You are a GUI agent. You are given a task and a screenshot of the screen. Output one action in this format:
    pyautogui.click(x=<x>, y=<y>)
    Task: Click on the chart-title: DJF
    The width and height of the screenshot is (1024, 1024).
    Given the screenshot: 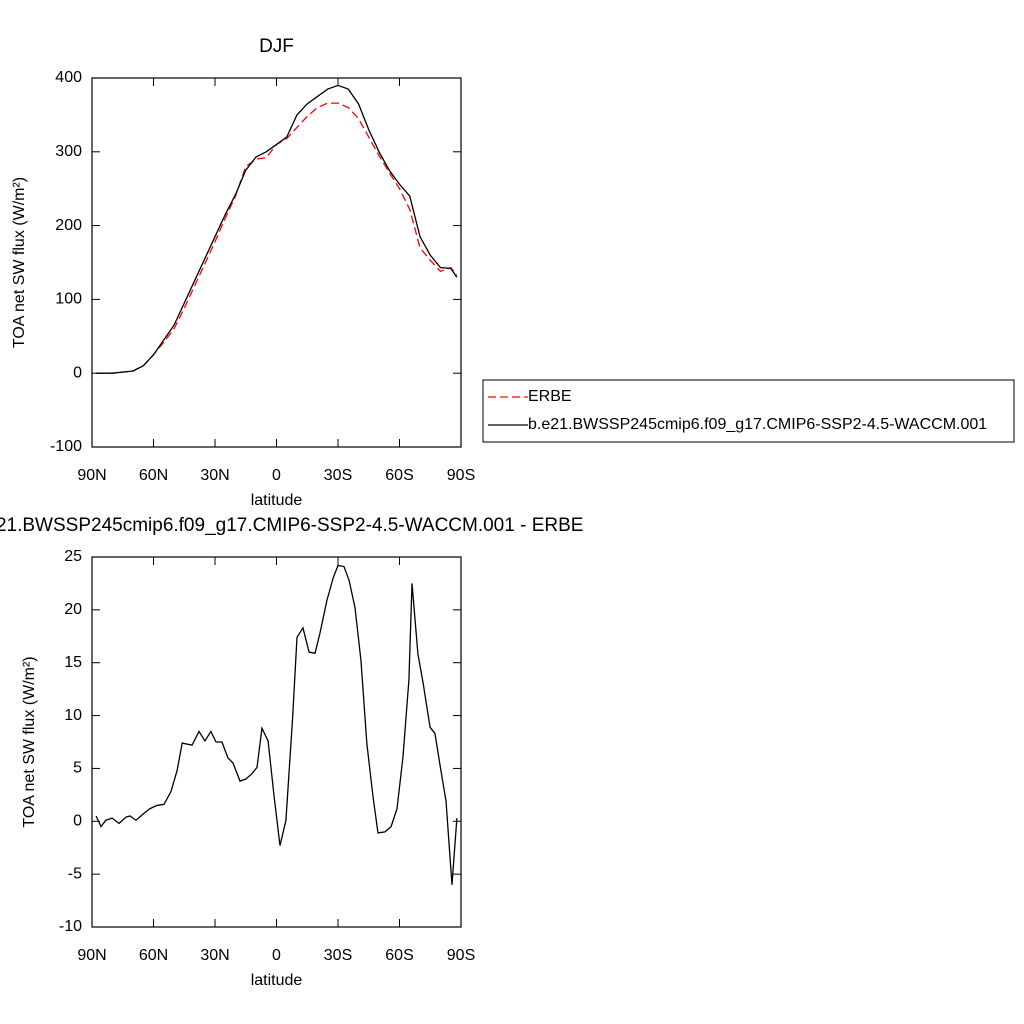 What is the action you would take?
    pyautogui.click(x=276, y=46)
    